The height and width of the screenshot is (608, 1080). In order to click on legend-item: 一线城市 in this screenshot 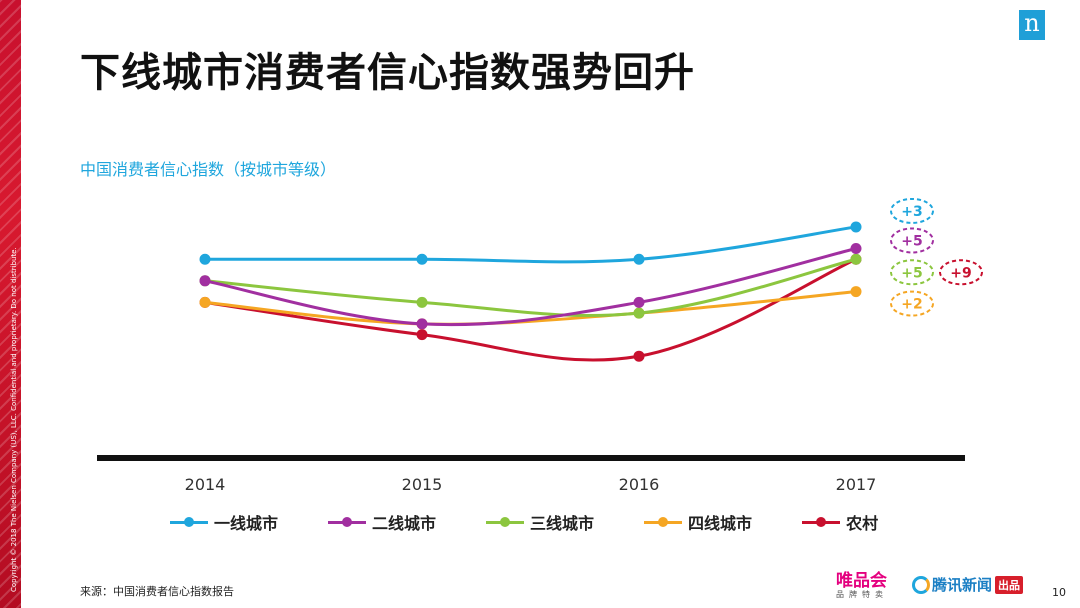, I will do `click(224, 522)`.